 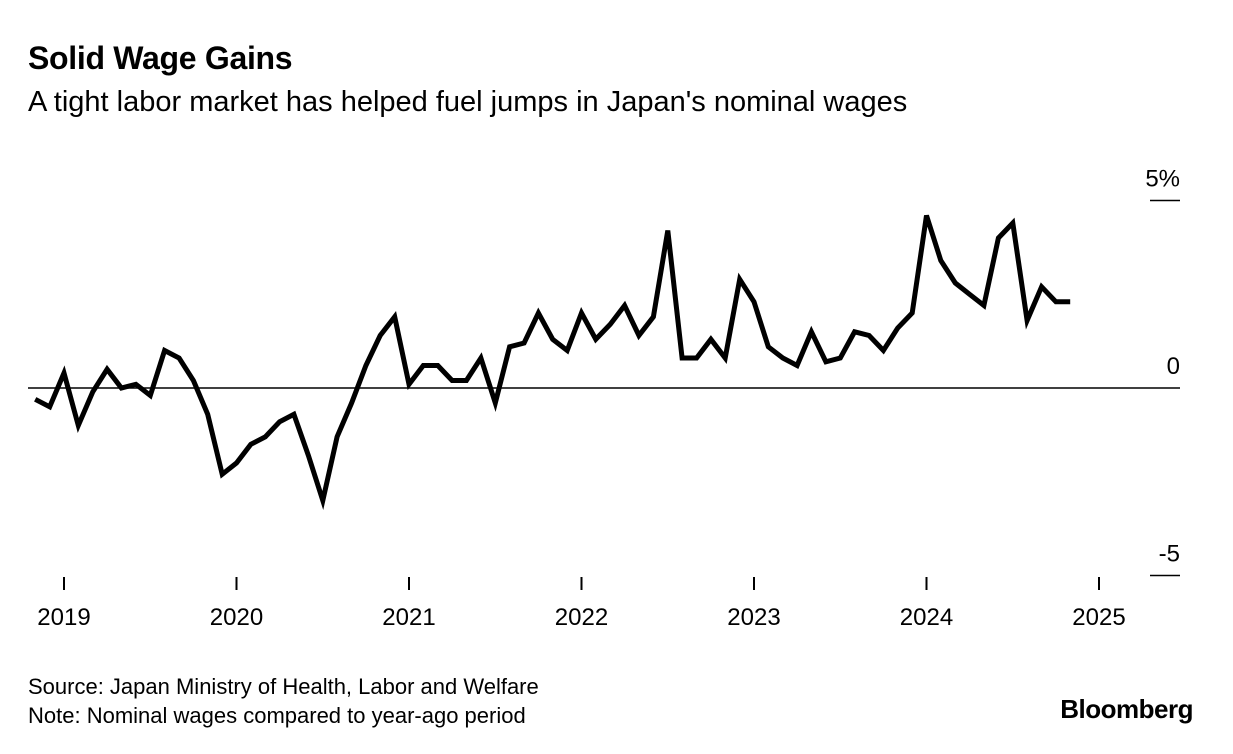 I want to click on x-tick-label: 2020, so click(x=236, y=617).